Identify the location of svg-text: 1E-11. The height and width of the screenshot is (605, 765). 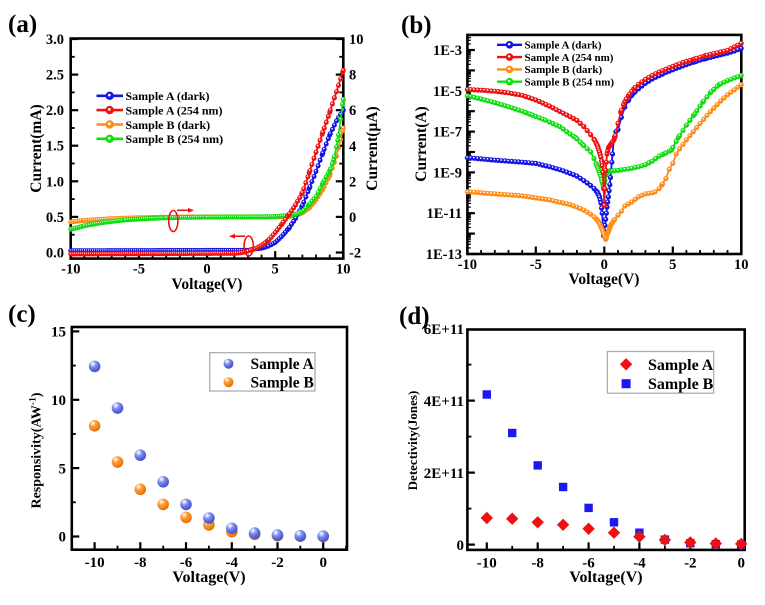
(444, 214).